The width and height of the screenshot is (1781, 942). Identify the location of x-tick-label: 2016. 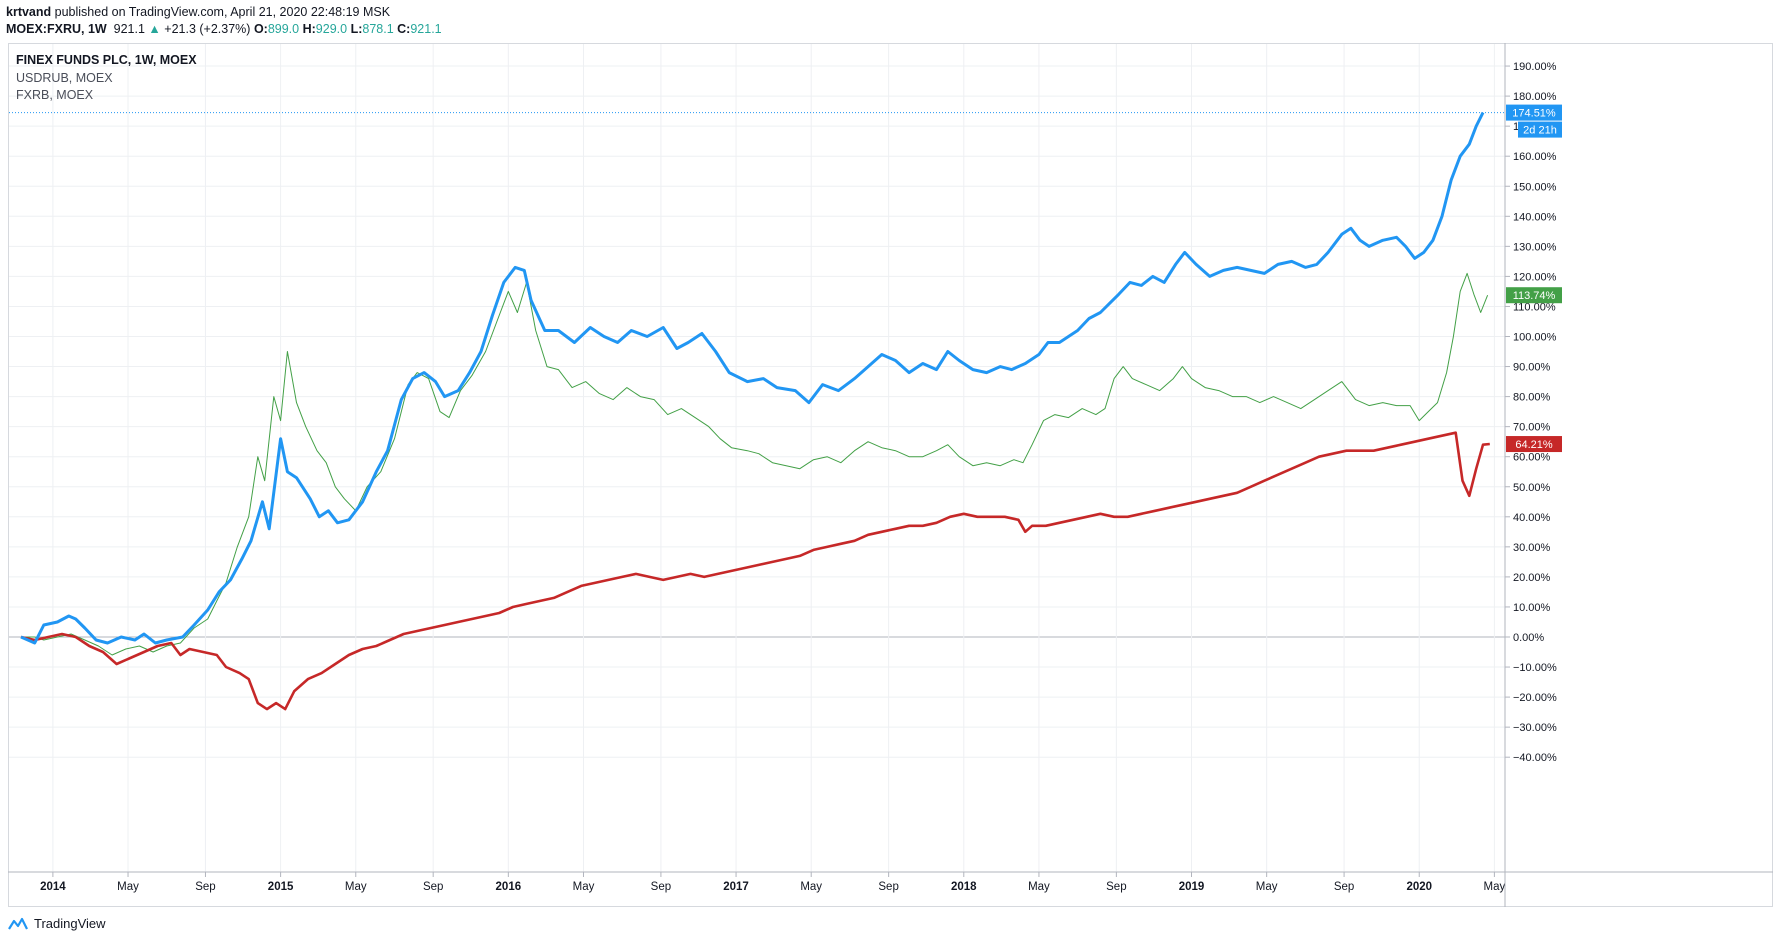
(509, 887).